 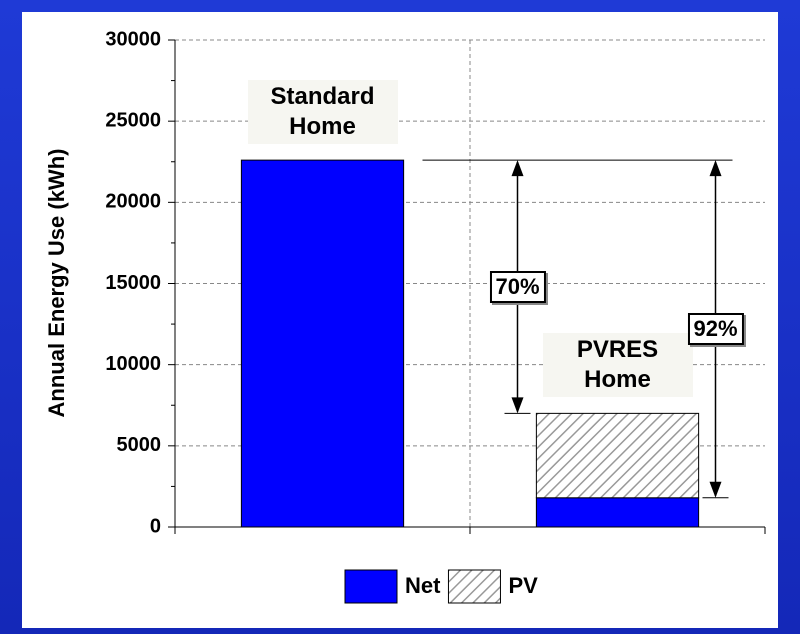 I want to click on y-tick-label: 20000, so click(x=133, y=202).